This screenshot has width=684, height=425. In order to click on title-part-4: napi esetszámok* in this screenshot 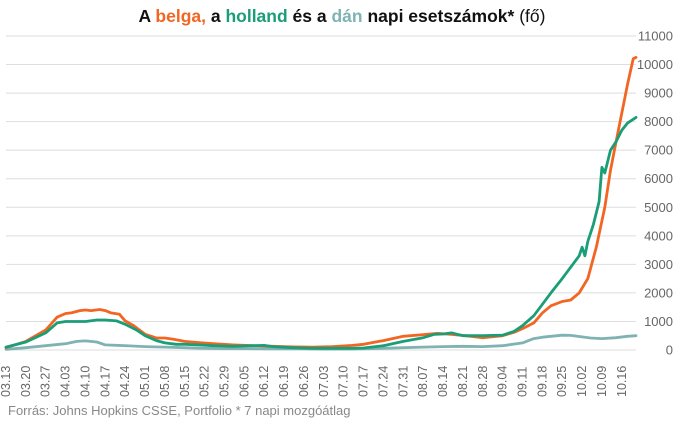, I will do `click(438, 16)`.